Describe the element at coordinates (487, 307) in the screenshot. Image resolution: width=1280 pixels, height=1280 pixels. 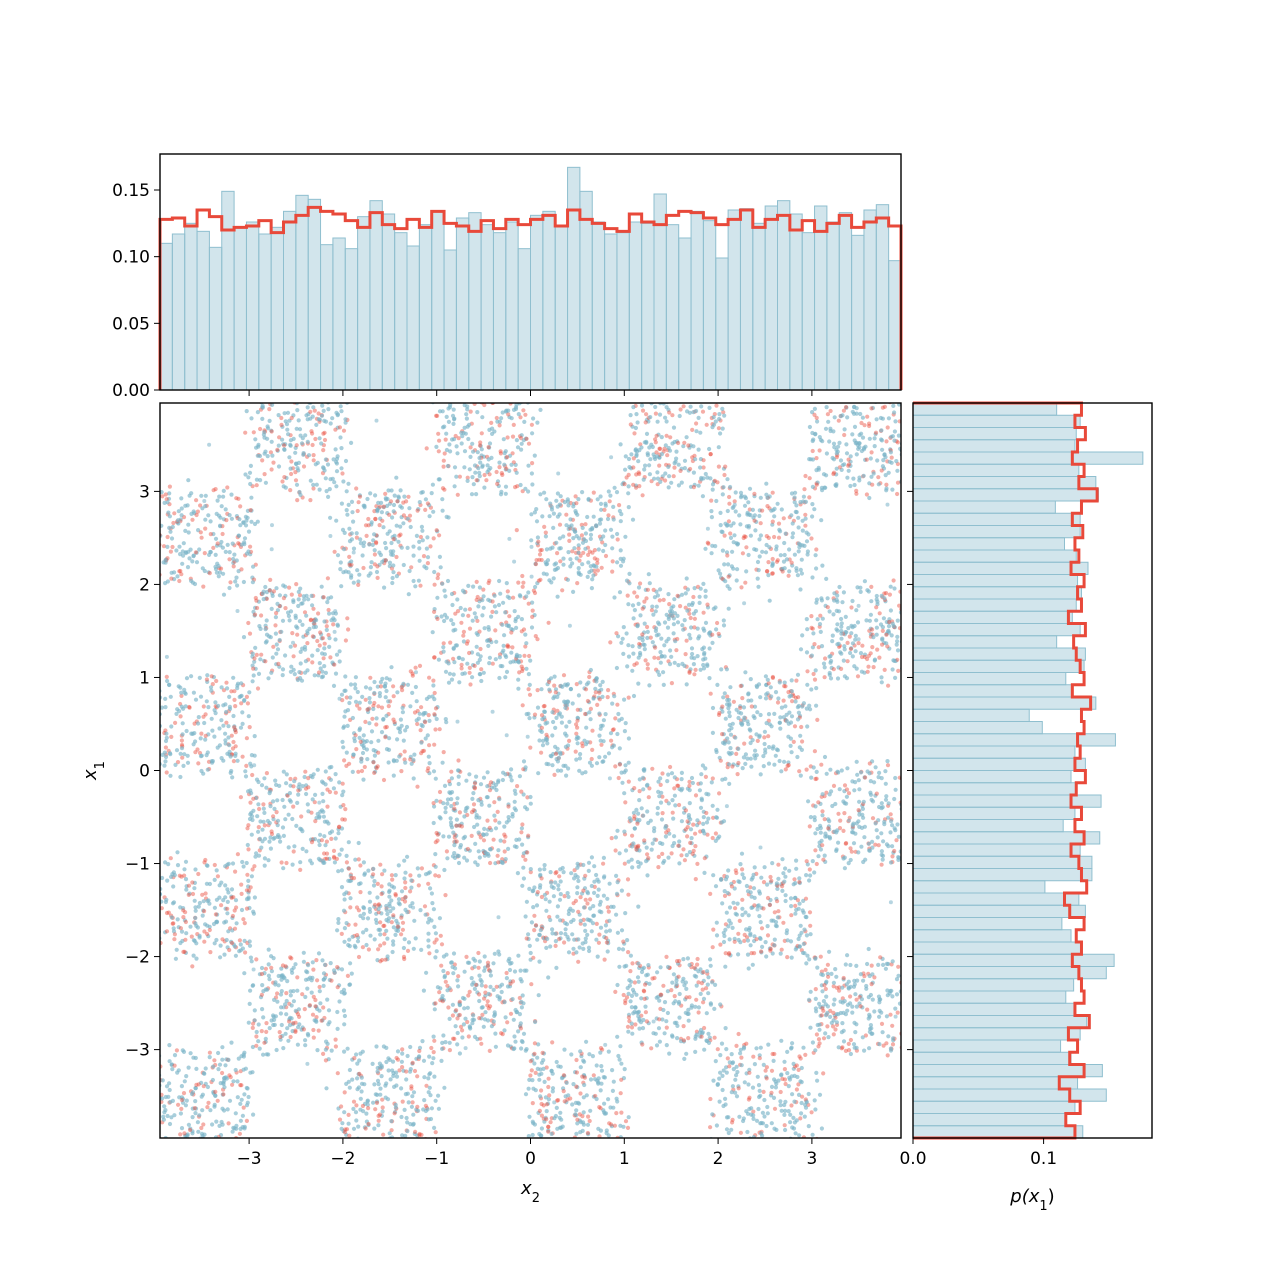
I see `histogram-bar` at that location.